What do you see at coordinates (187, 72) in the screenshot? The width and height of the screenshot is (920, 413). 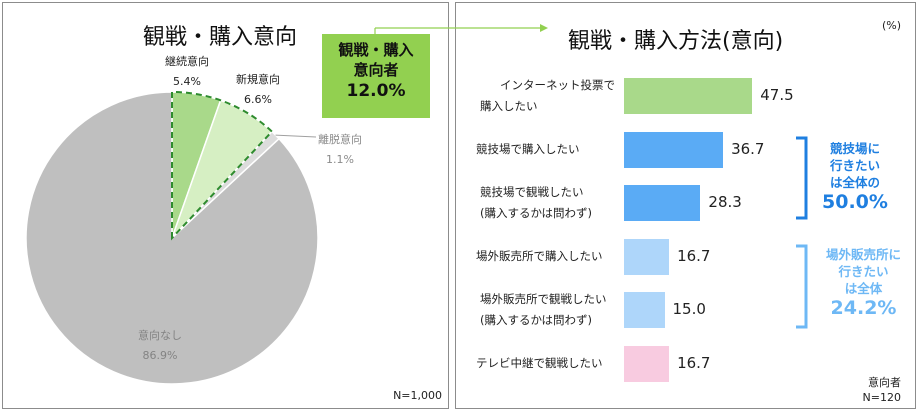 I see `pie-slice-label: 継続意向 5.4%` at bounding box center [187, 72].